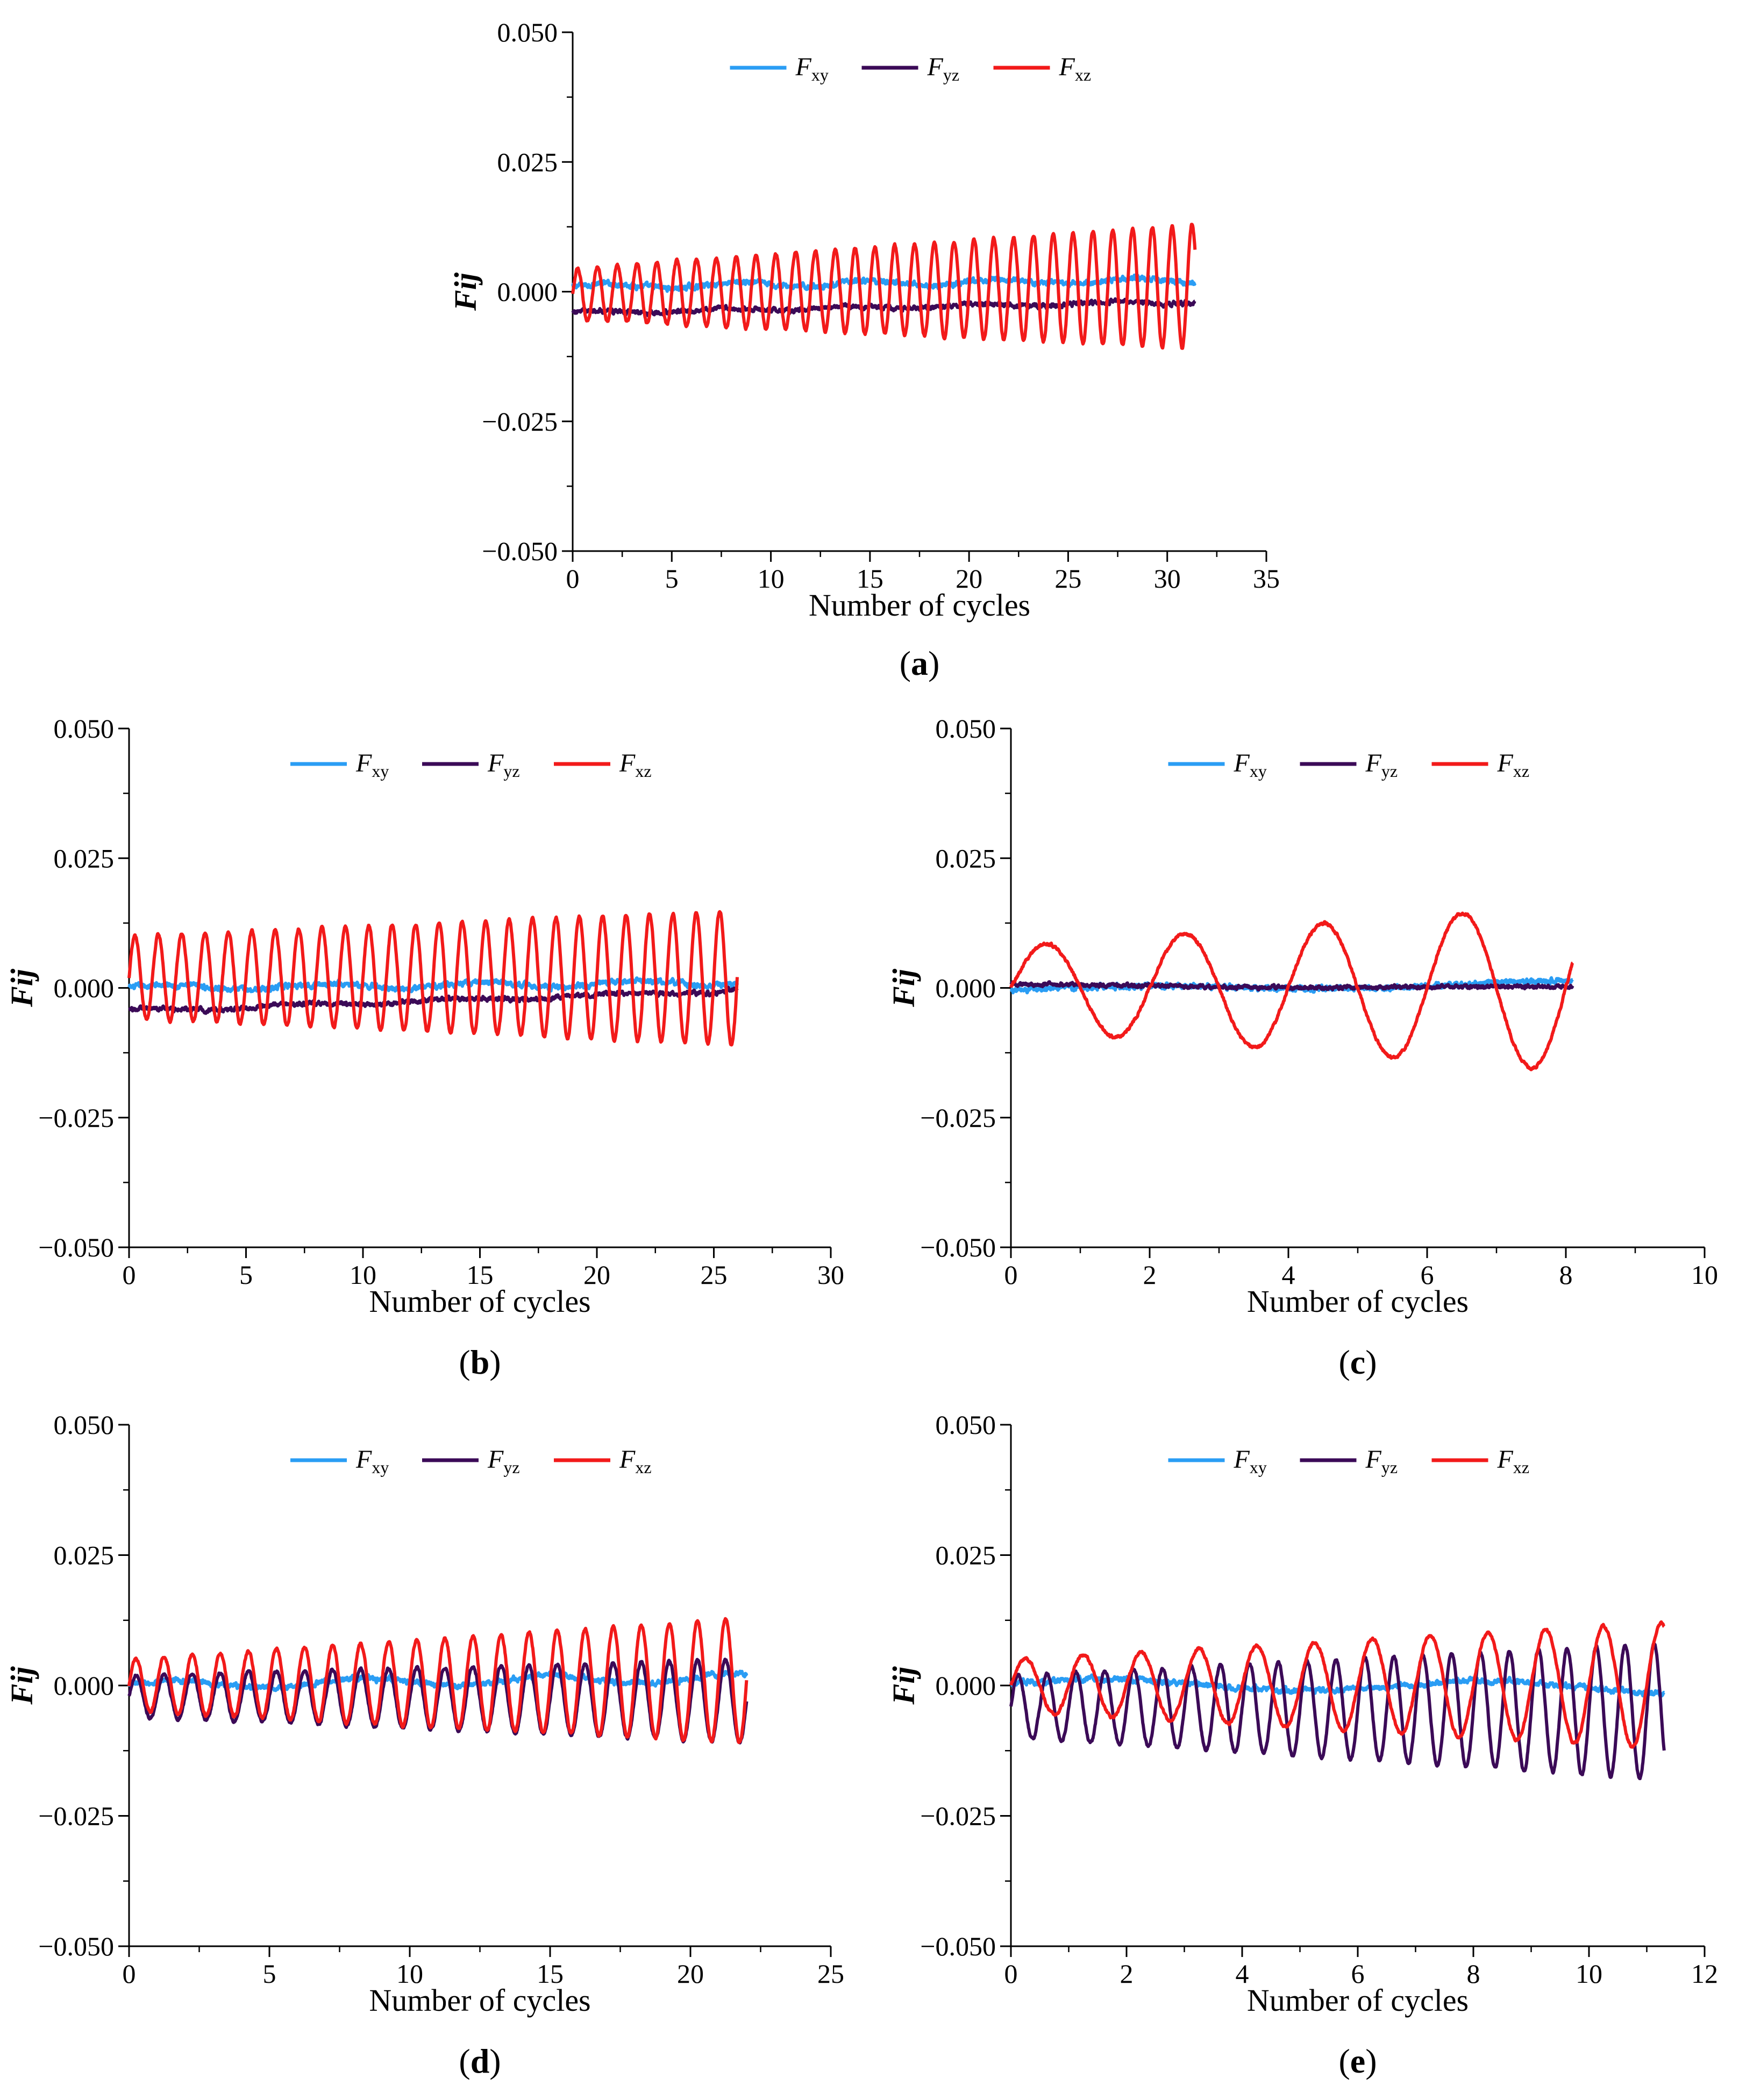 Image resolution: width=1739 pixels, height=2100 pixels. What do you see at coordinates (1704, 1974) in the screenshot?
I see `x-tick-label: 12` at bounding box center [1704, 1974].